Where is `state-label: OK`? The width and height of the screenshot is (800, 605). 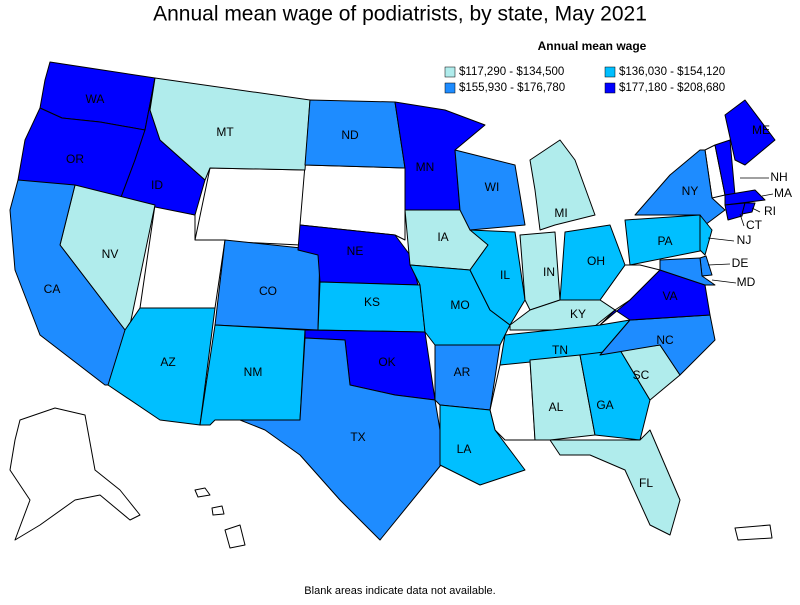 state-label: OK is located at coordinates (386, 362).